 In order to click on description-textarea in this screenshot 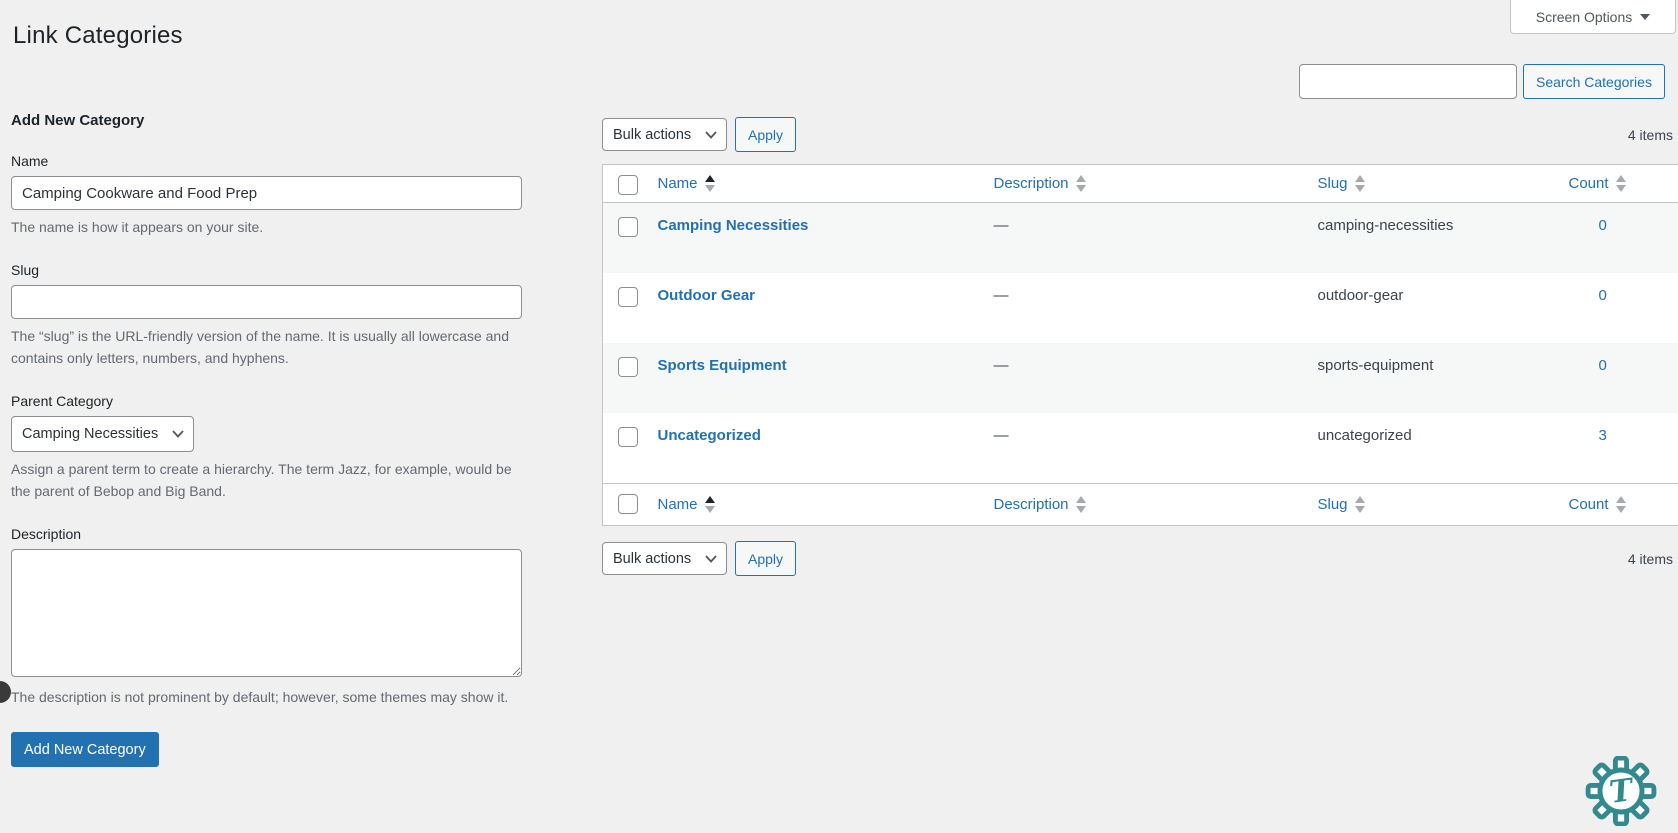, I will do `click(266, 613)`.